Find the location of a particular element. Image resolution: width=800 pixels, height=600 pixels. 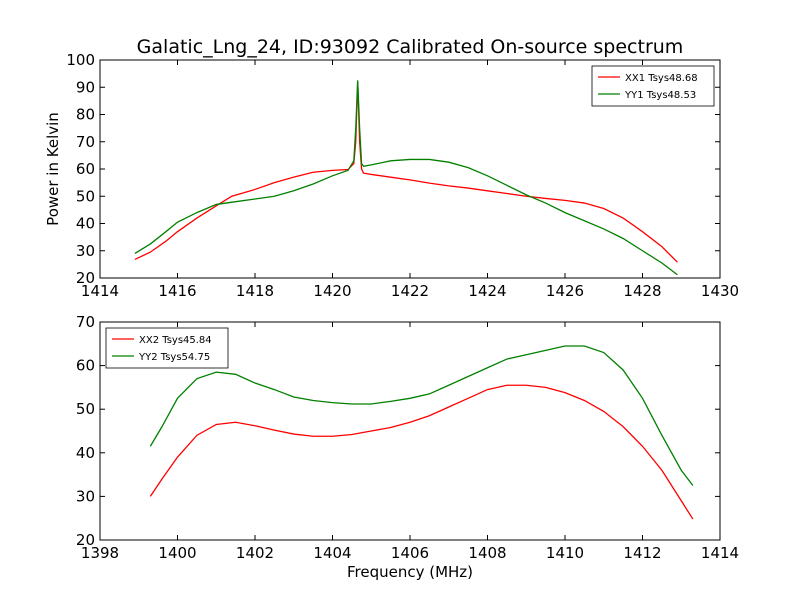

top-x-tick-label: 1418 is located at coordinates (255, 291).